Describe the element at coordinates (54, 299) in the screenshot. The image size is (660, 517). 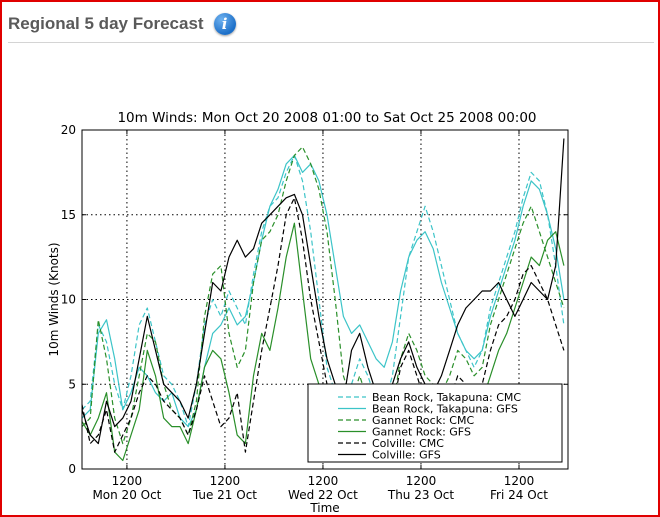
I see `y-axis-label: 10m Winds (Knots)` at that location.